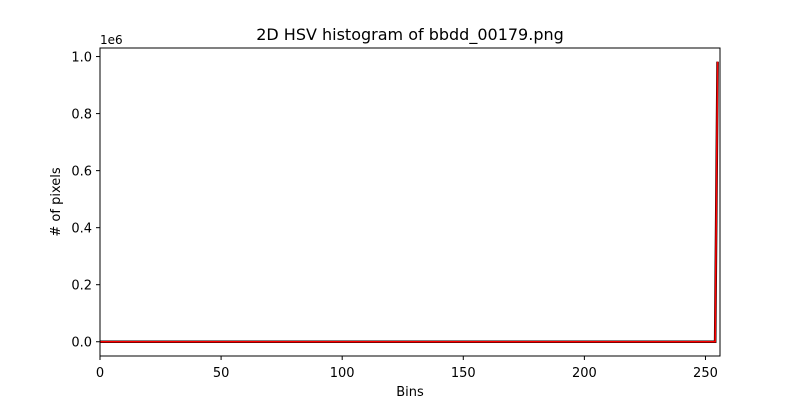 The image size is (800, 404). I want to click on x-tick-label: 100, so click(342, 373).